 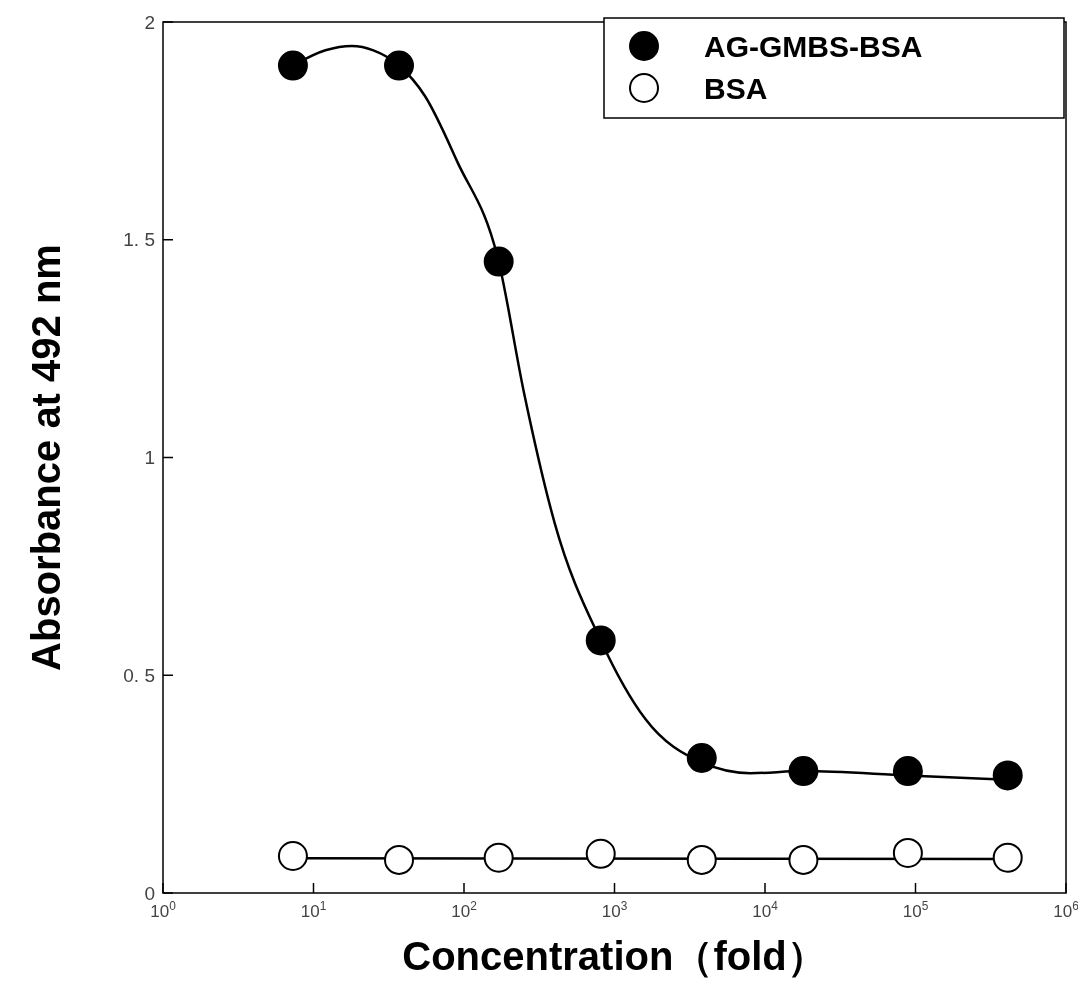 I want to click on x-tick-label: 10$^{4}$, so click(x=765, y=910).